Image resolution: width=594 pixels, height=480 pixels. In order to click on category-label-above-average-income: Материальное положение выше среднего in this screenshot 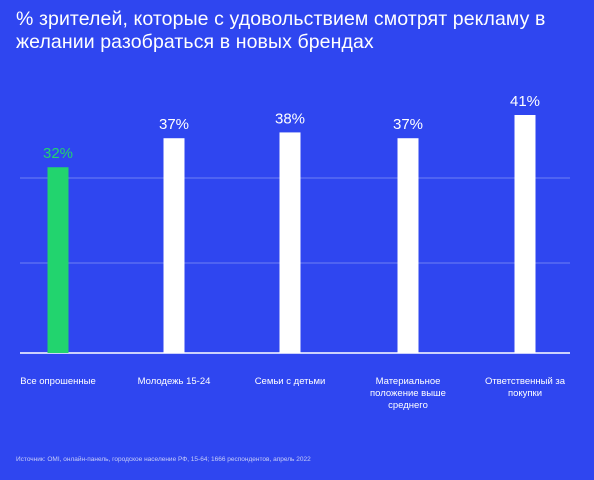, I will do `click(408, 393)`.